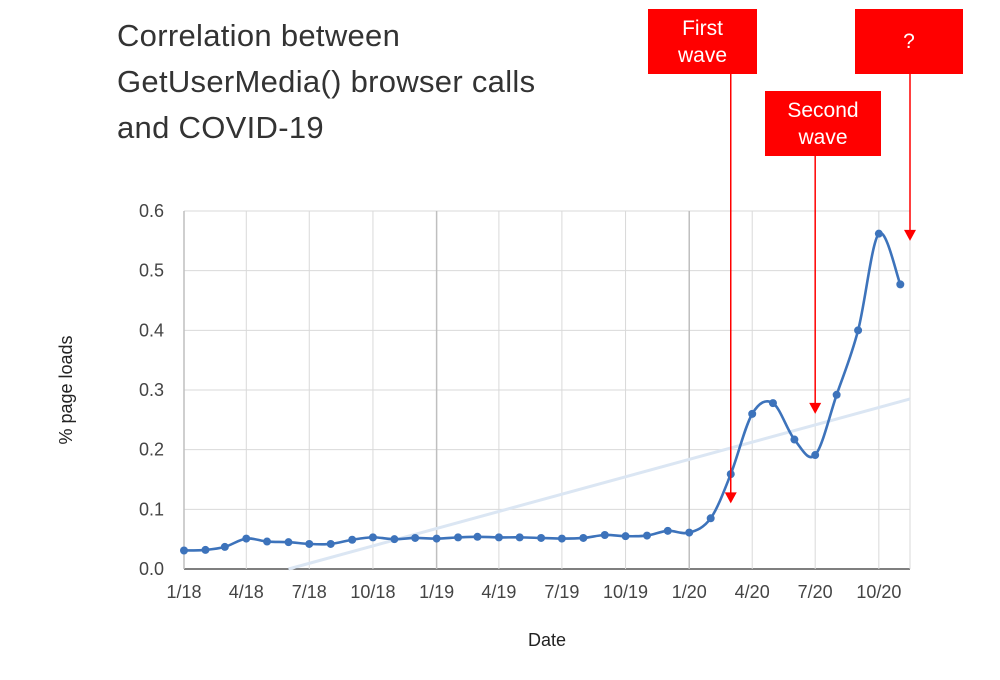  What do you see at coordinates (66, 389) in the screenshot?
I see `y-axis-title: % page loads` at bounding box center [66, 389].